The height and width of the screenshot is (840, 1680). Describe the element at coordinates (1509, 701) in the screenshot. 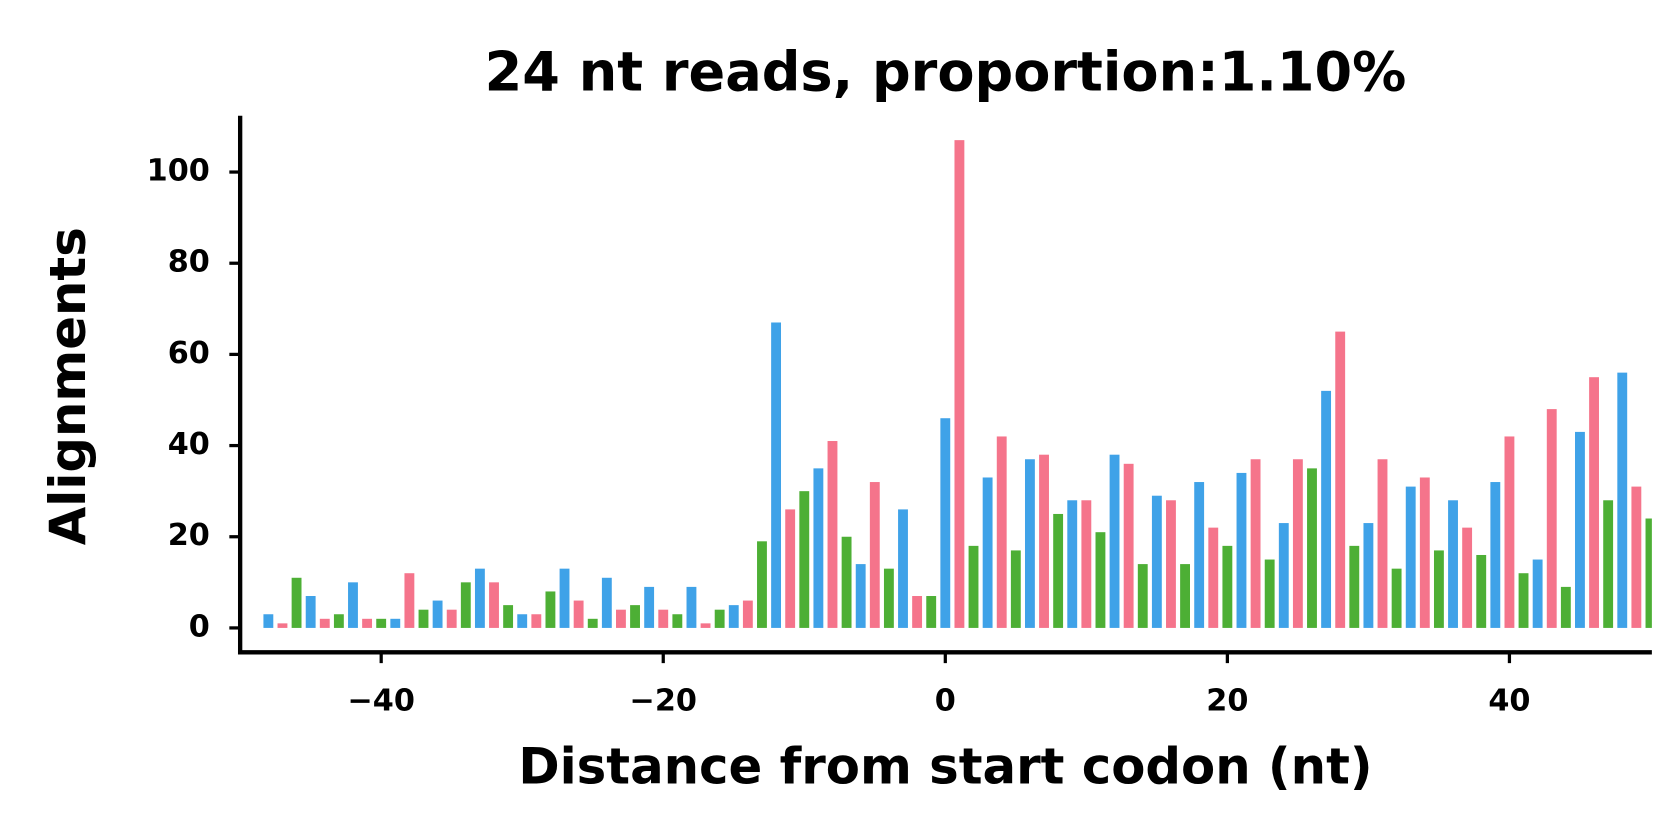

I see `x-tick-label: 40` at that location.